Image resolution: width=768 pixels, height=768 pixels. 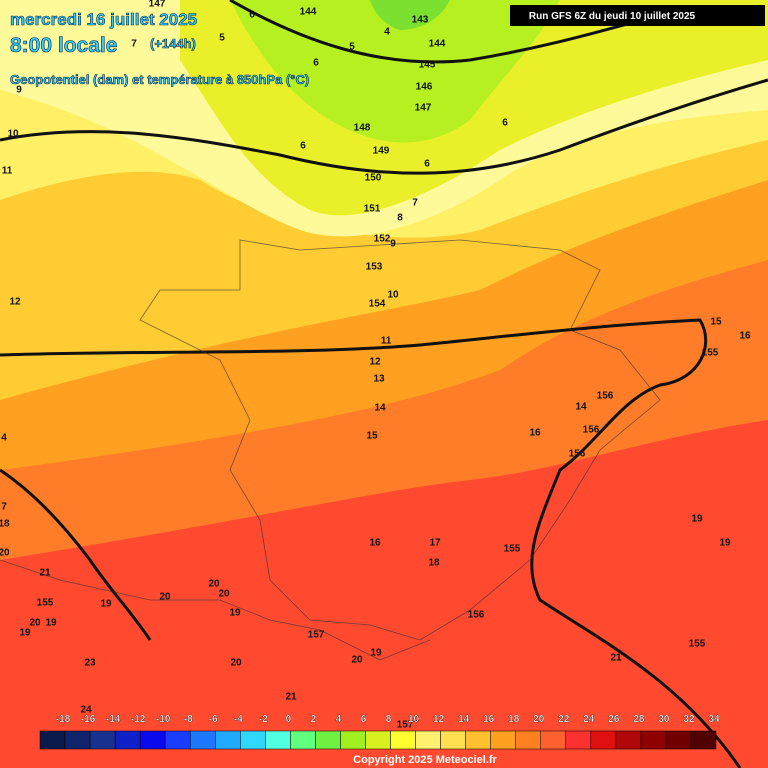 I want to click on run-label: Run GFS 6Z du jeudi 10 juillet 2025, so click(x=612, y=16).